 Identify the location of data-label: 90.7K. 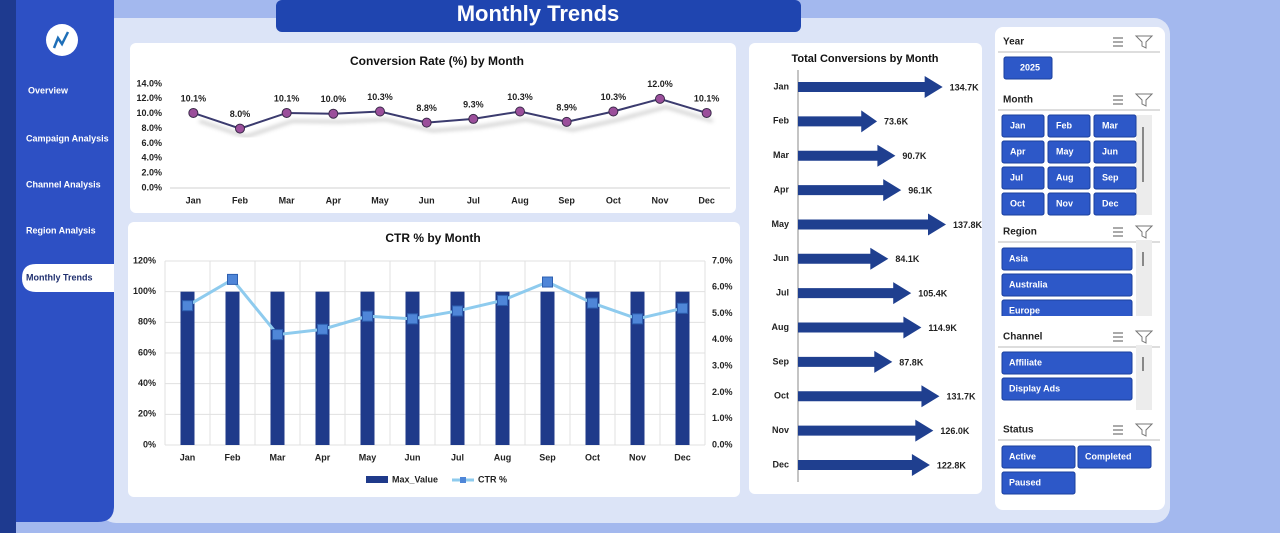
(914, 156).